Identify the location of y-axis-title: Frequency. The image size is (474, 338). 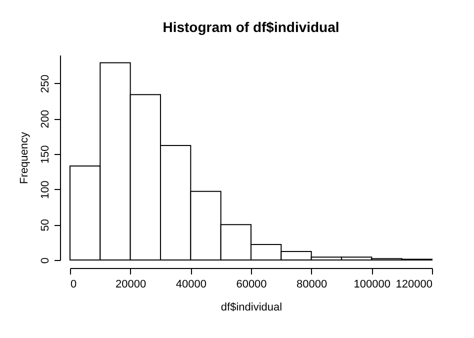
(24, 158).